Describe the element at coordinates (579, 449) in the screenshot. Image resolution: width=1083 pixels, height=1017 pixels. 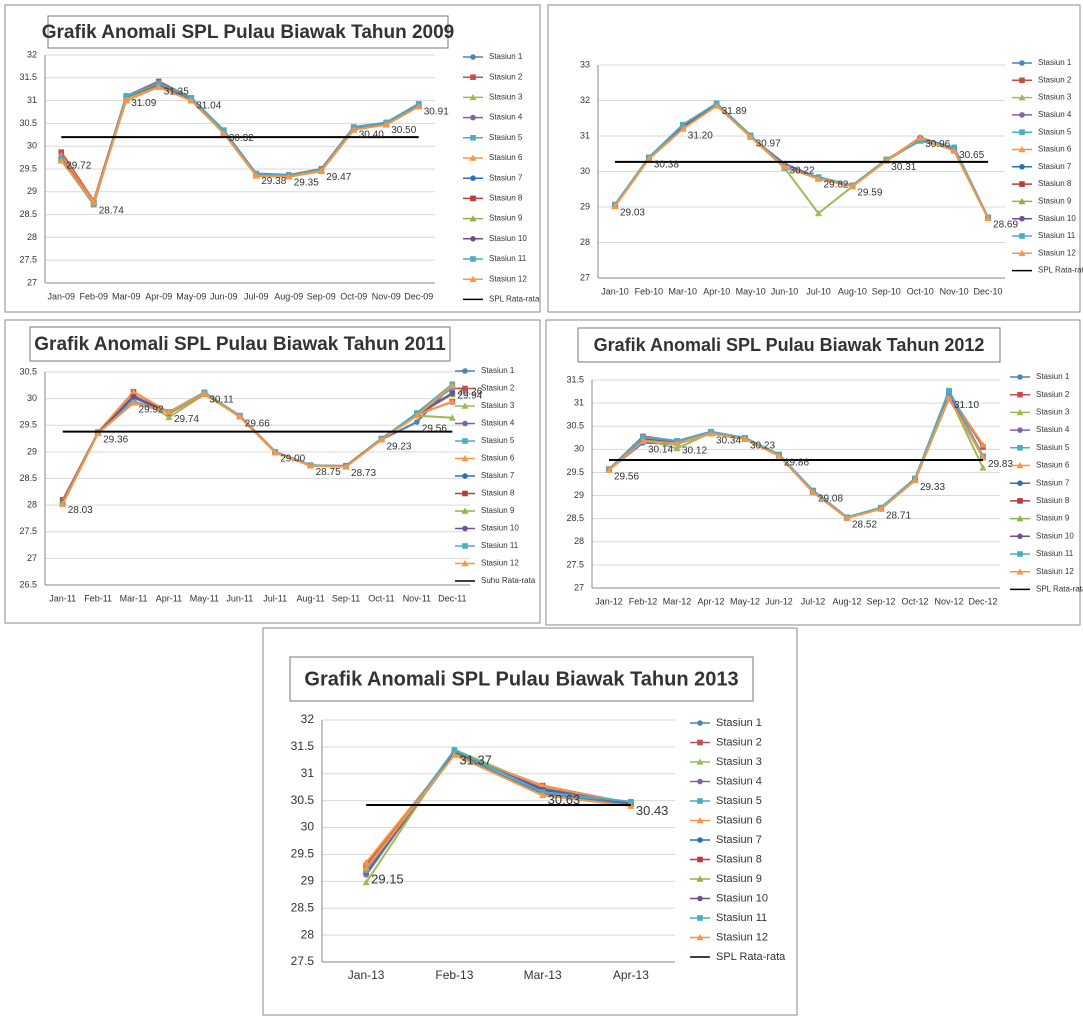
I see `y-tick-label: 30` at that location.